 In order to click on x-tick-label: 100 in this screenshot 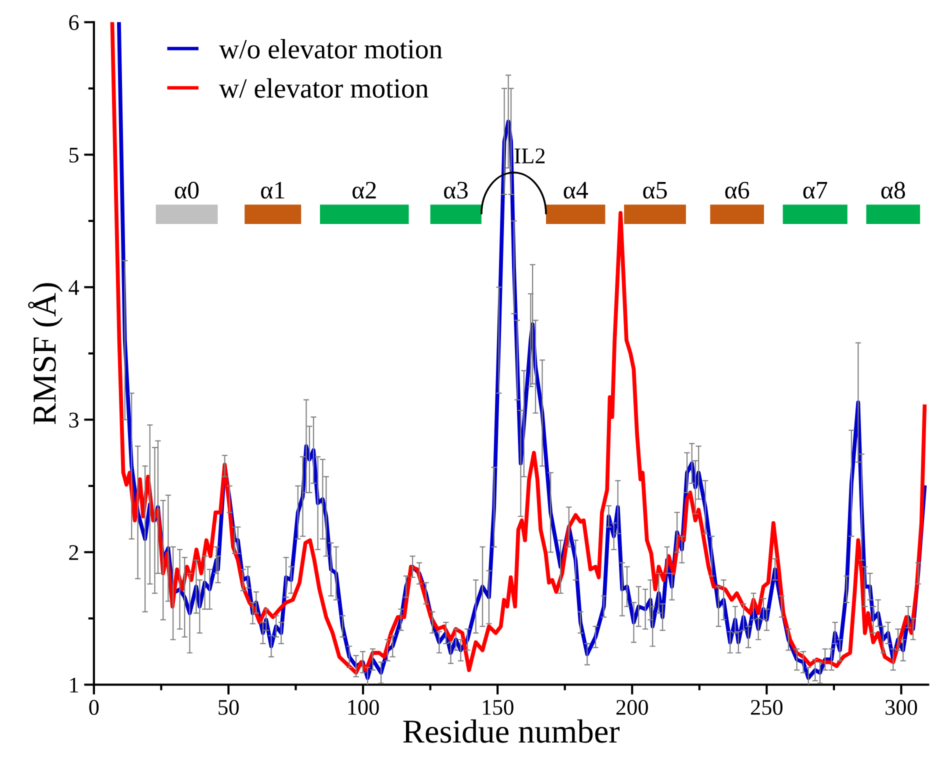, I will do `click(363, 707)`.